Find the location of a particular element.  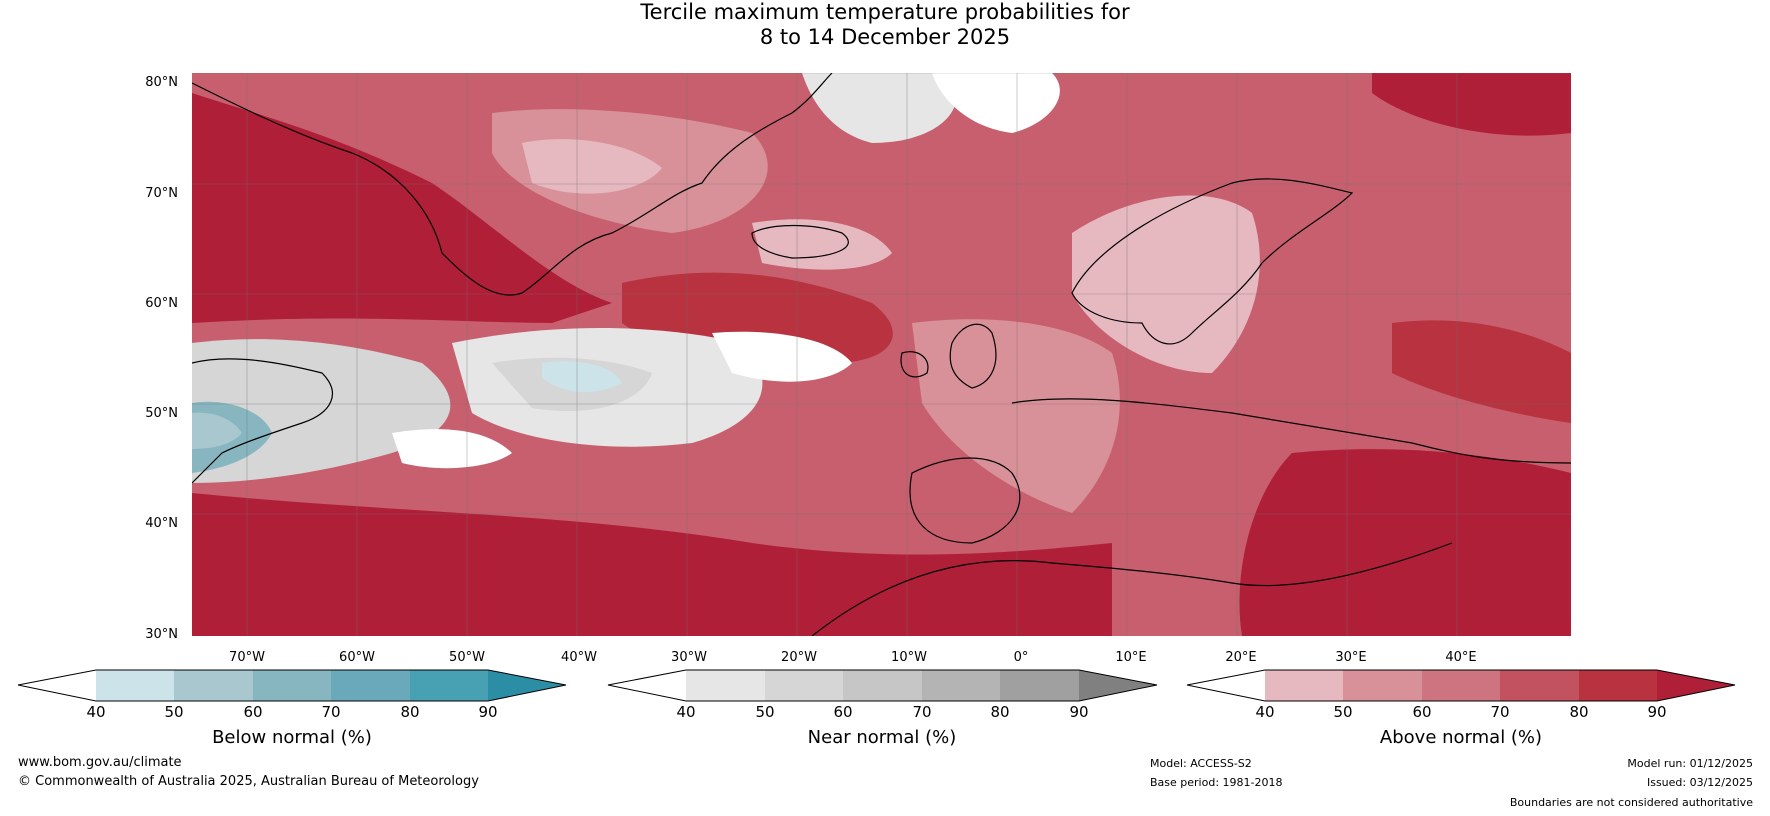

near-normal-tick-50: 50 is located at coordinates (765, 712).